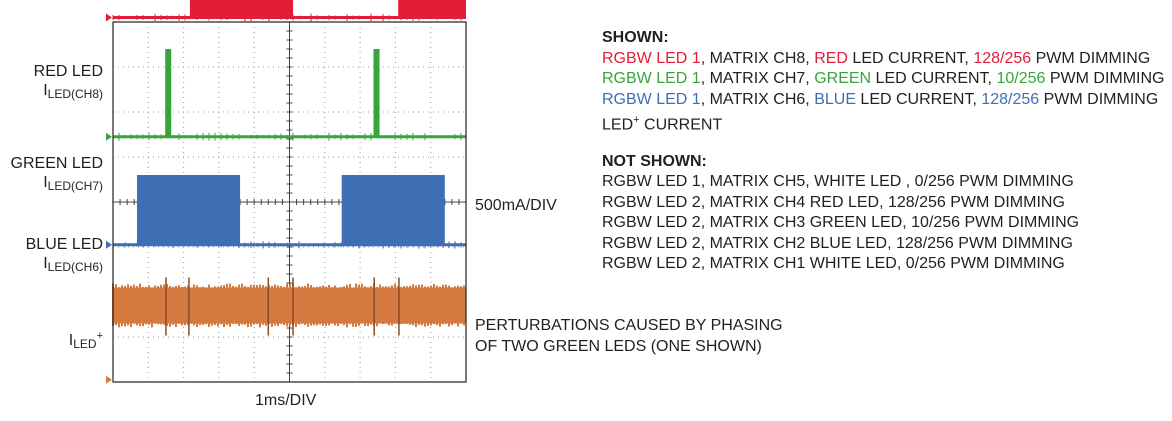 The image size is (1172, 421). I want to click on shown-red-current: LED CURRENT,, so click(910, 58).